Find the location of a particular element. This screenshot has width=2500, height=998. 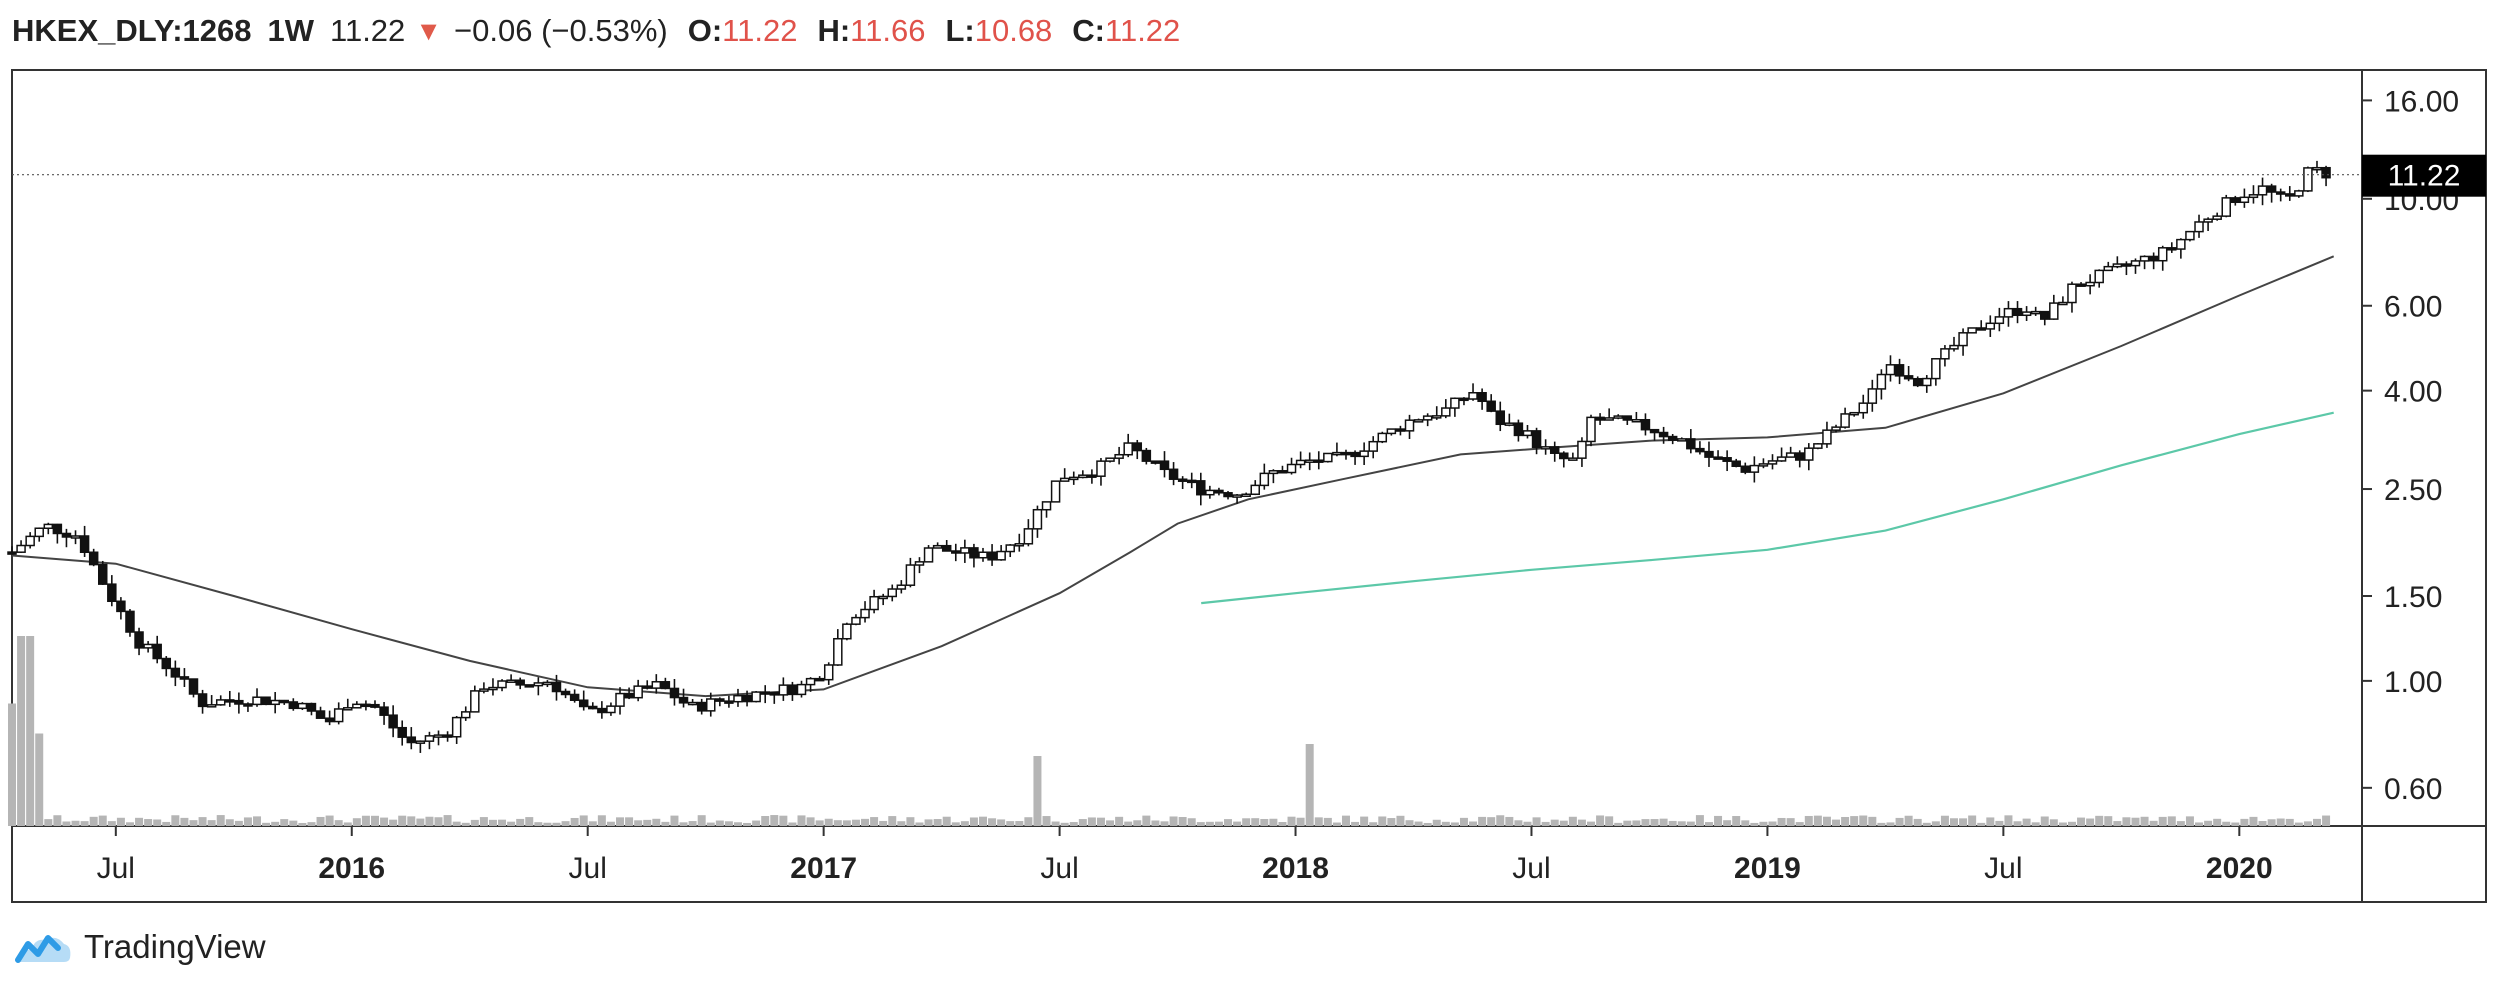

last-price-marker: 11.22 is located at coordinates (1249, 175).